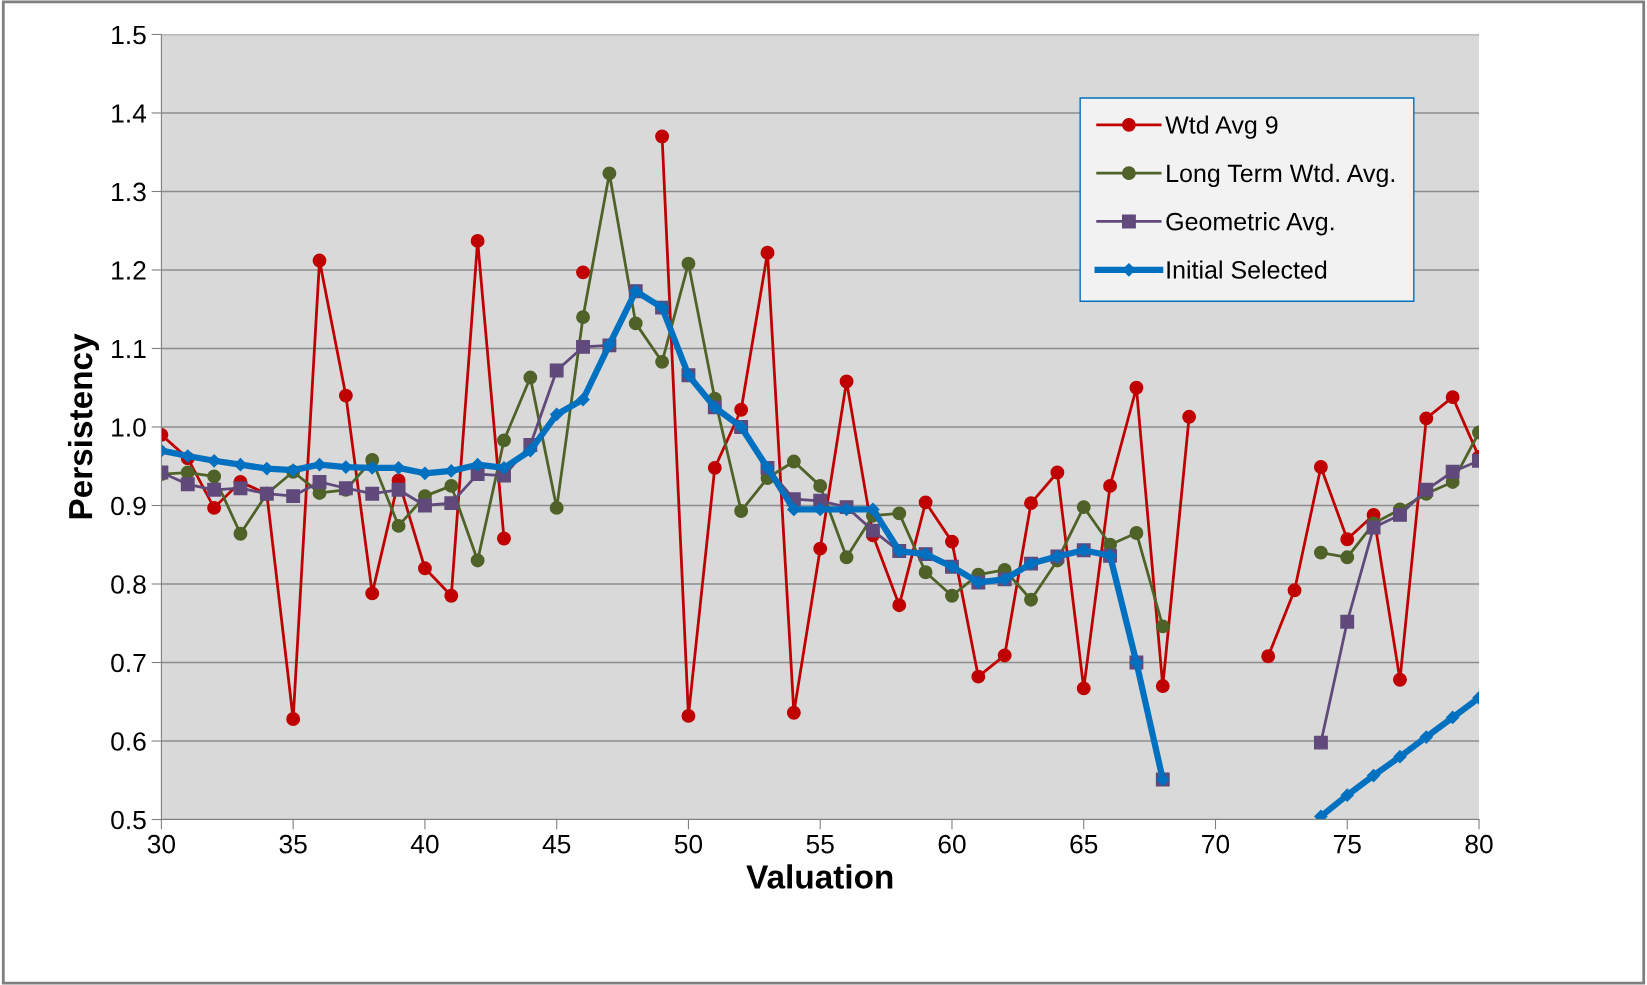  What do you see at coordinates (1221, 127) in the screenshot?
I see `legend-label: Wtd Avg 9` at bounding box center [1221, 127].